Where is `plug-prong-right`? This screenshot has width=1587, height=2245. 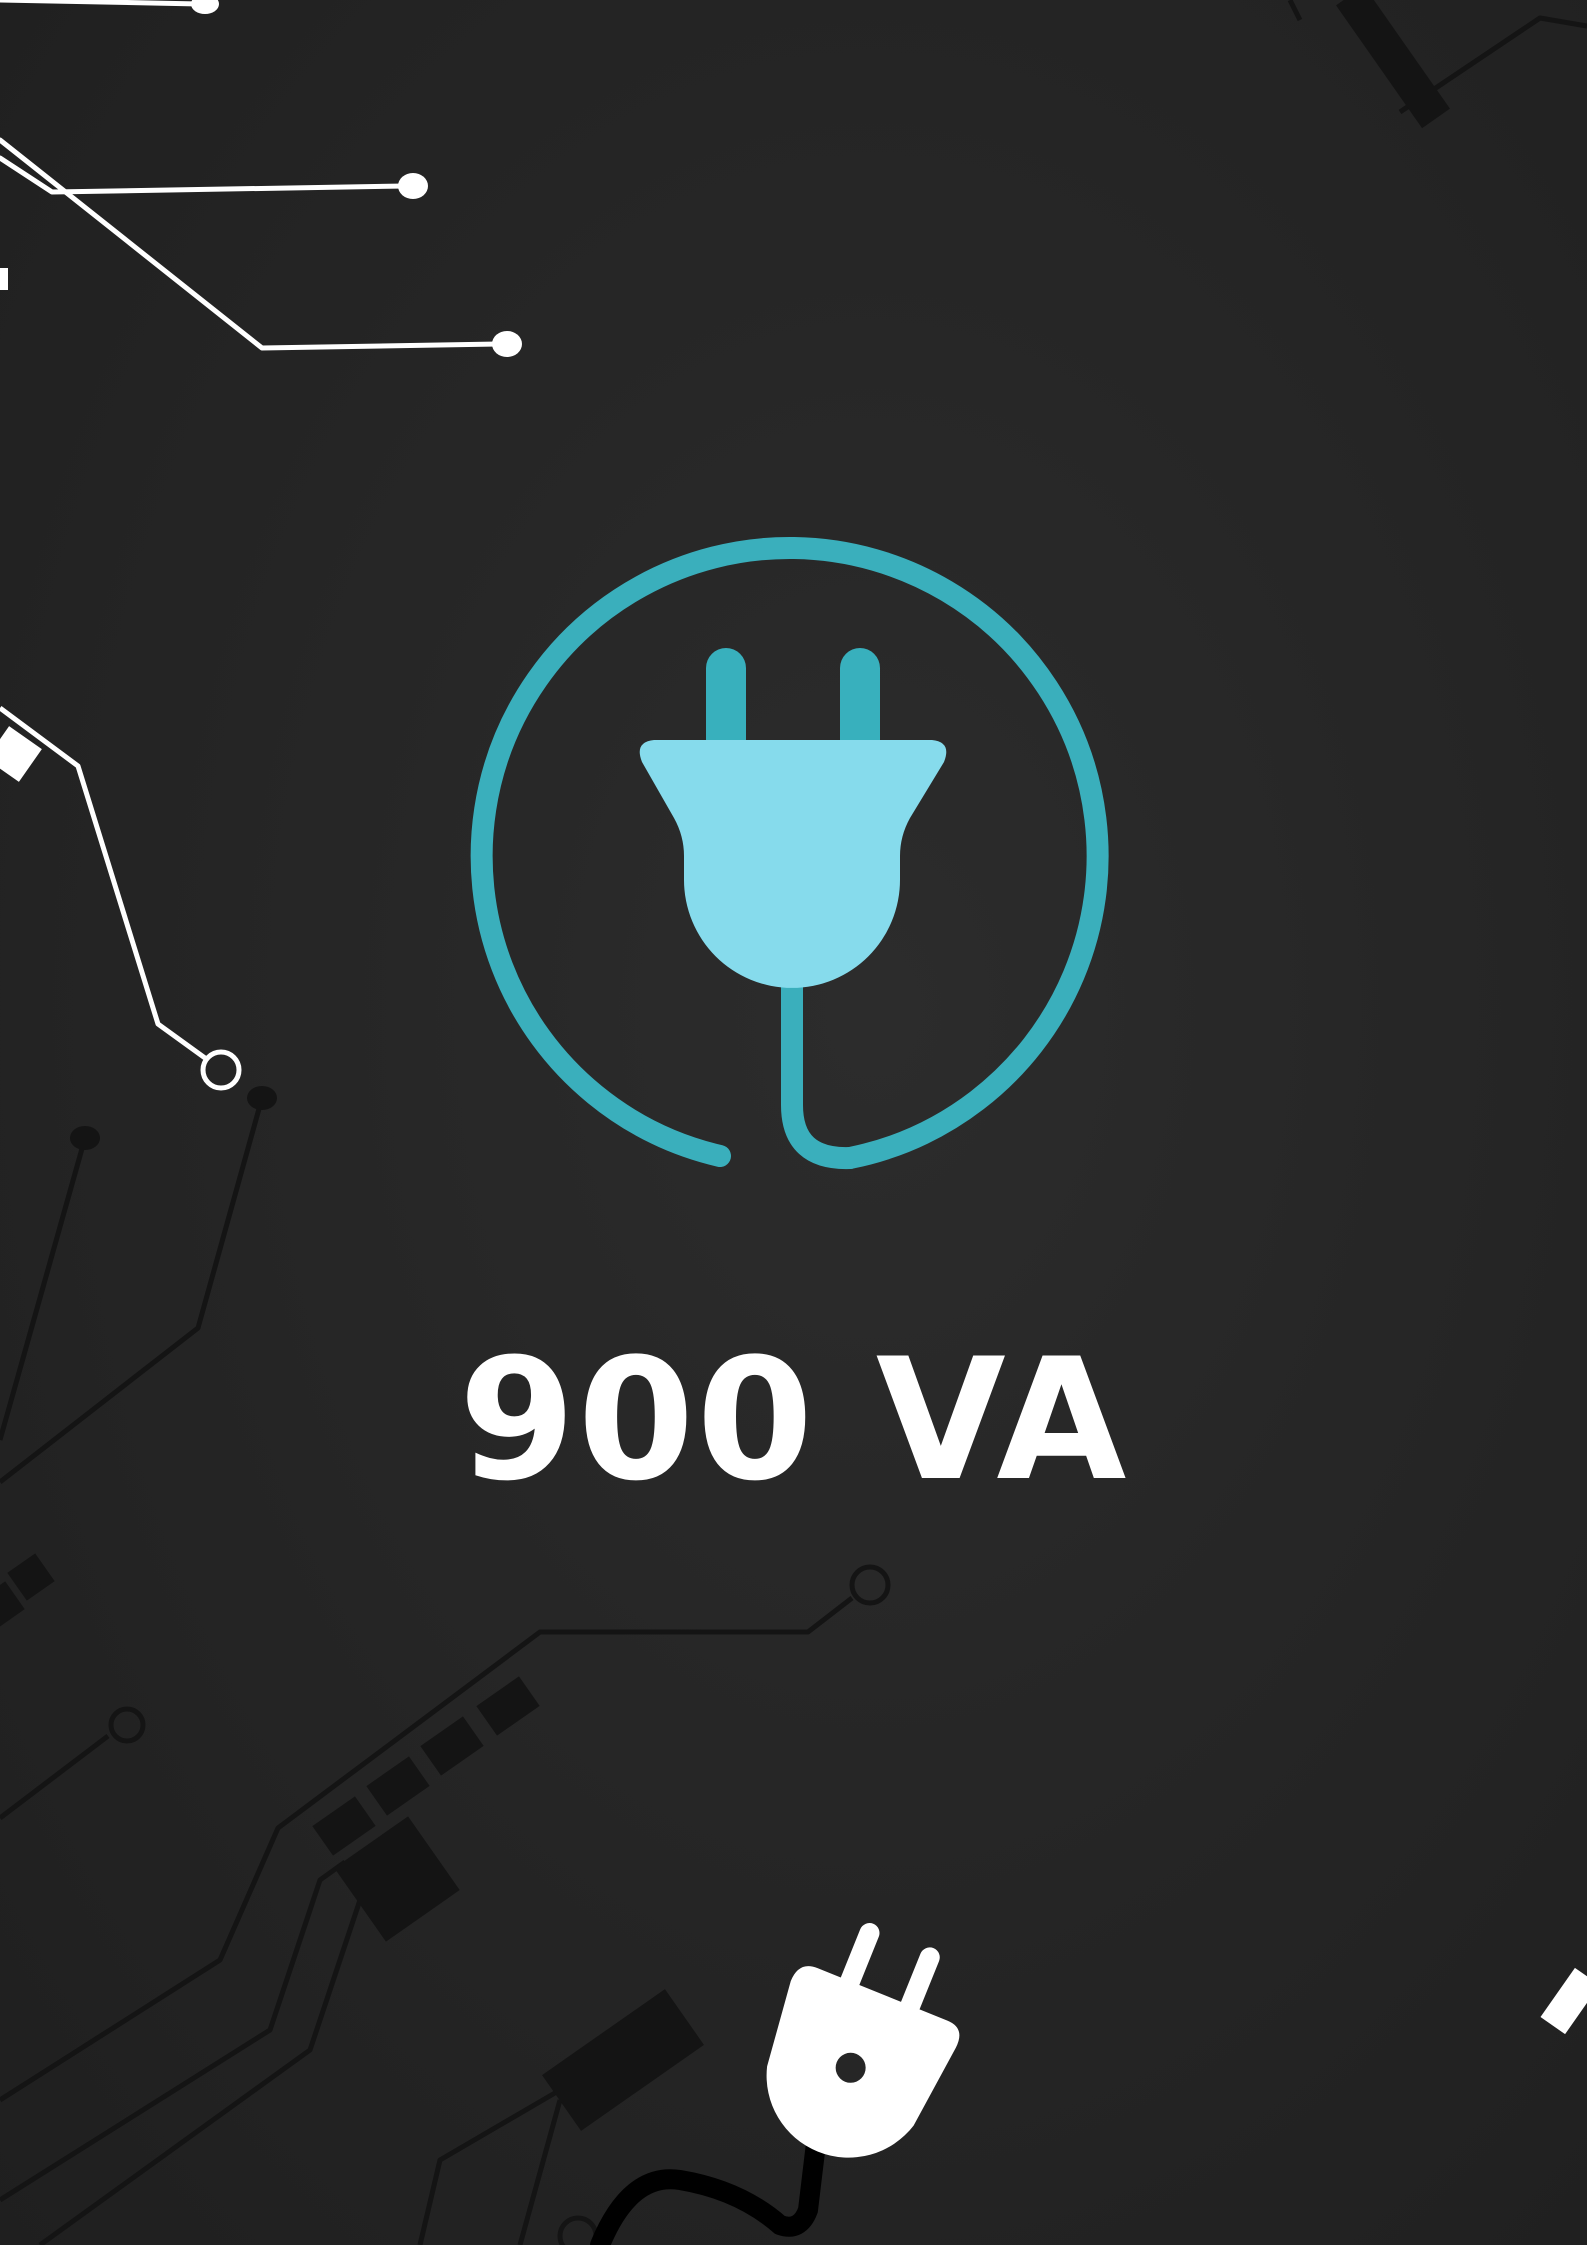 plug-prong-right is located at coordinates (860, 695).